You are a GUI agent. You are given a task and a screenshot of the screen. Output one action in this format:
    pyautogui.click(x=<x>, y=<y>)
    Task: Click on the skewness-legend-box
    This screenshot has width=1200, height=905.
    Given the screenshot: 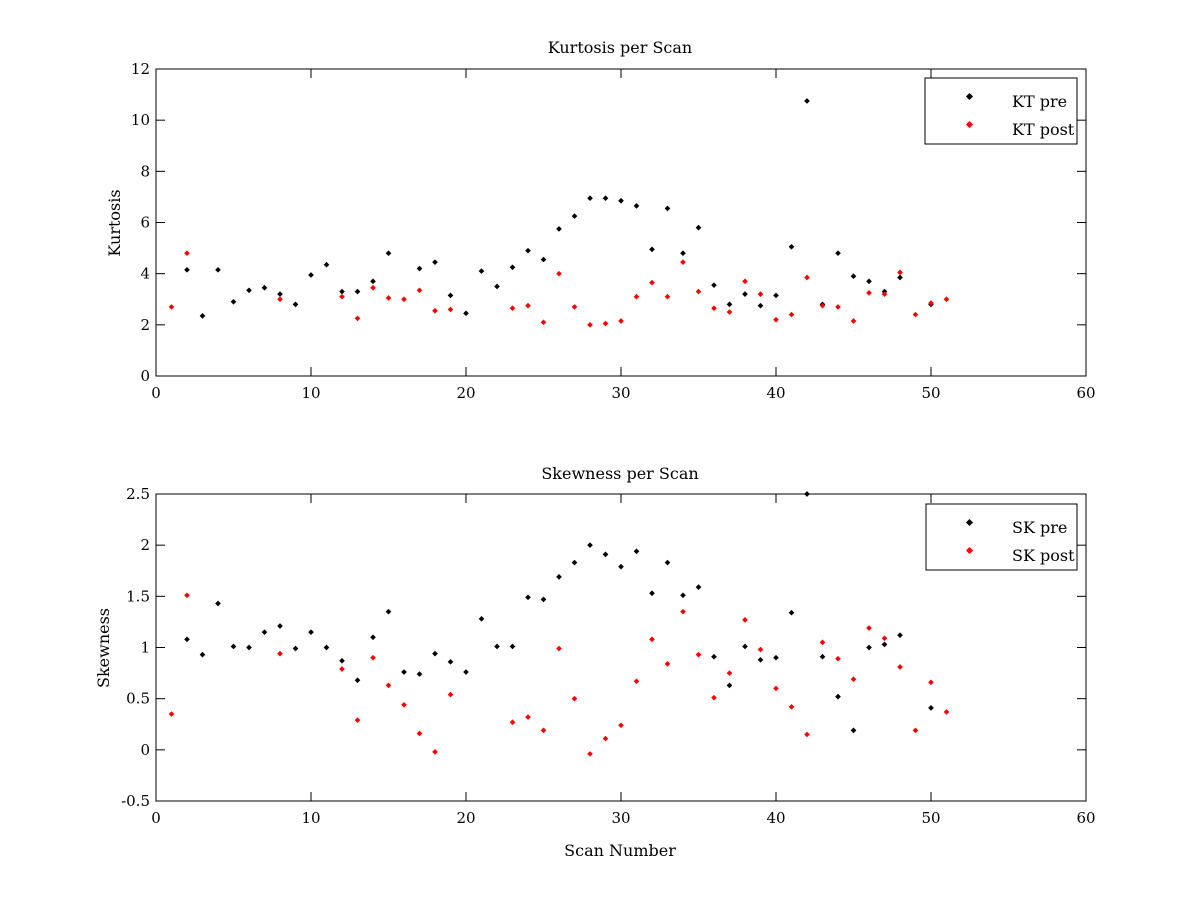 What is the action you would take?
    pyautogui.click(x=1001, y=537)
    